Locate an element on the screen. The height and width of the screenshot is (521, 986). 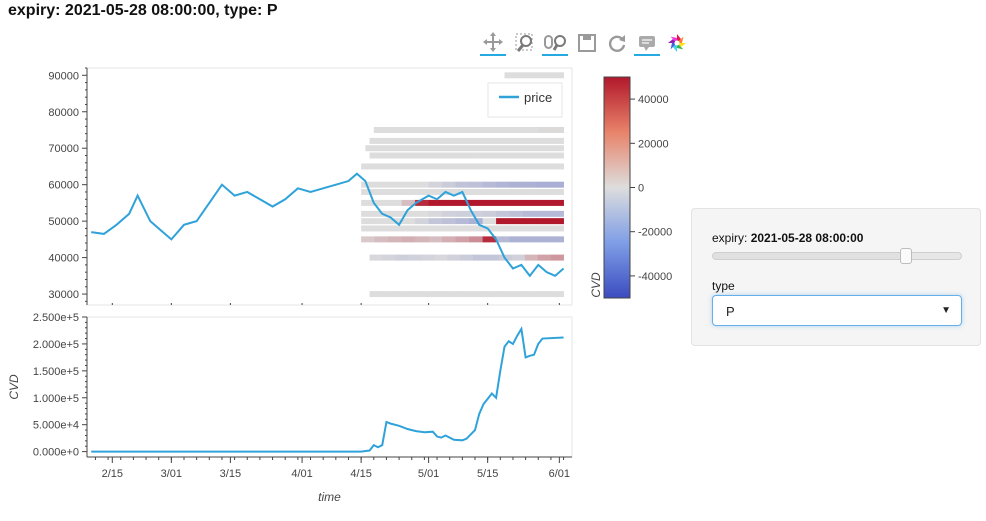
cvd-x-tick-label: 6/01 is located at coordinates (559, 474).